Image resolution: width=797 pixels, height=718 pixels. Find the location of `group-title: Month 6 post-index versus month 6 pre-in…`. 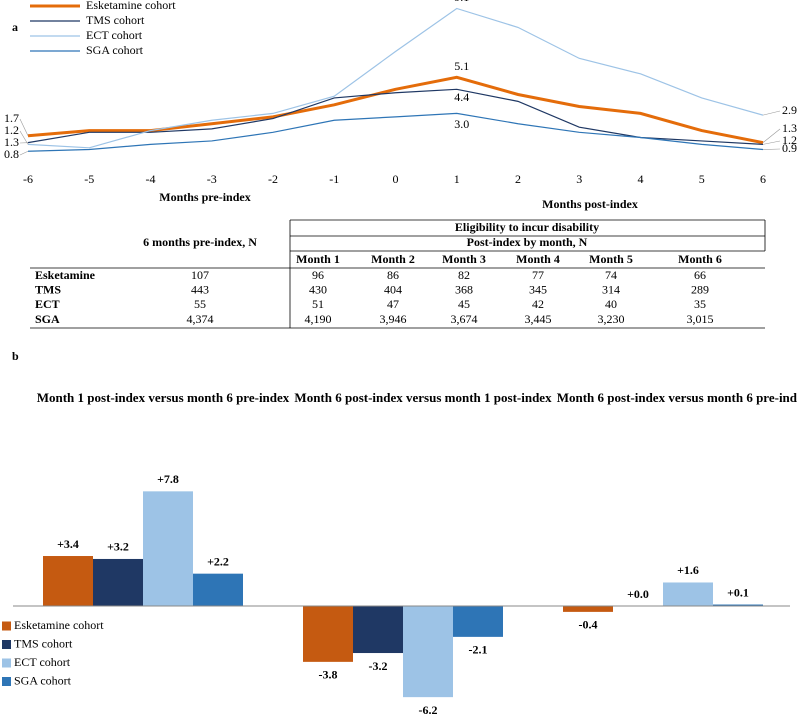

group-title: Month 6 post-index versus month 6 pre-in… is located at coordinates (676, 397).